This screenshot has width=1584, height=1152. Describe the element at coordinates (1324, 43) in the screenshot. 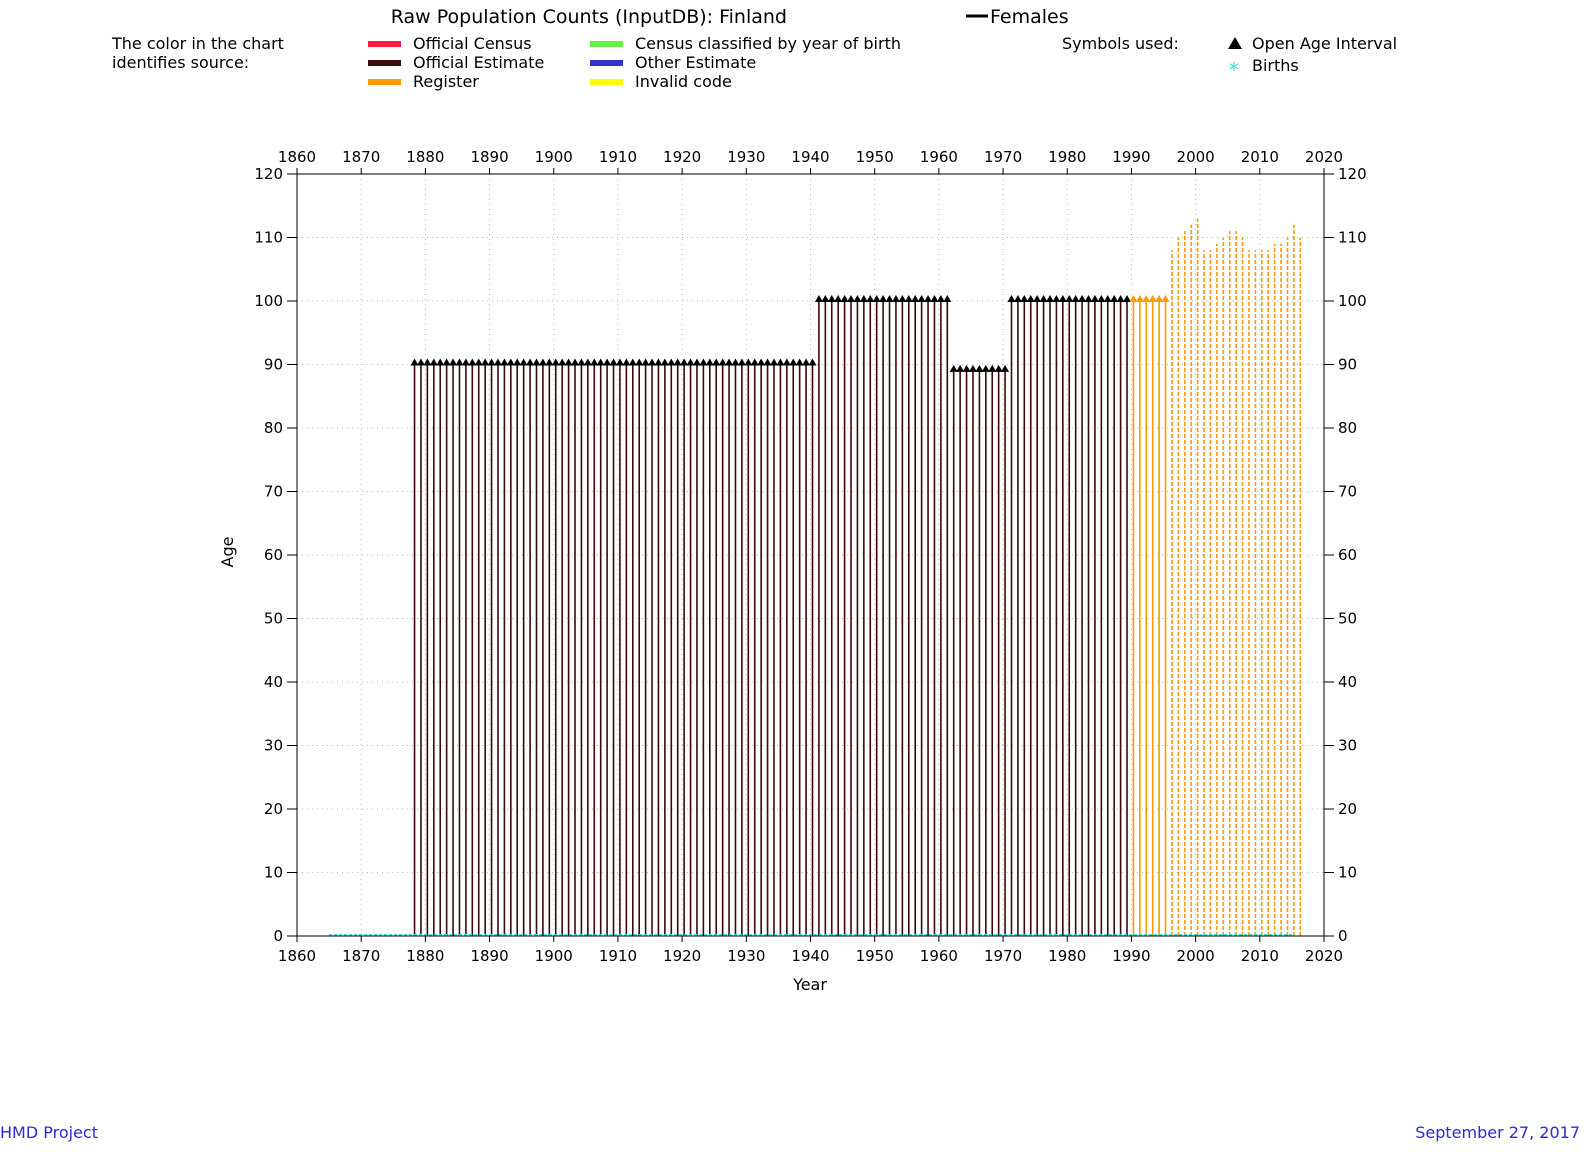

I see `symbol-label-open-age: Open Age Interval` at that location.